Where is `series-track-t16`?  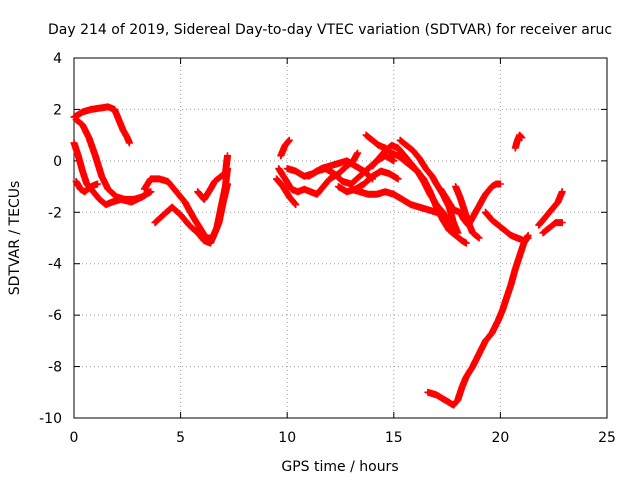 series-track-t16 is located at coordinates (414, 187).